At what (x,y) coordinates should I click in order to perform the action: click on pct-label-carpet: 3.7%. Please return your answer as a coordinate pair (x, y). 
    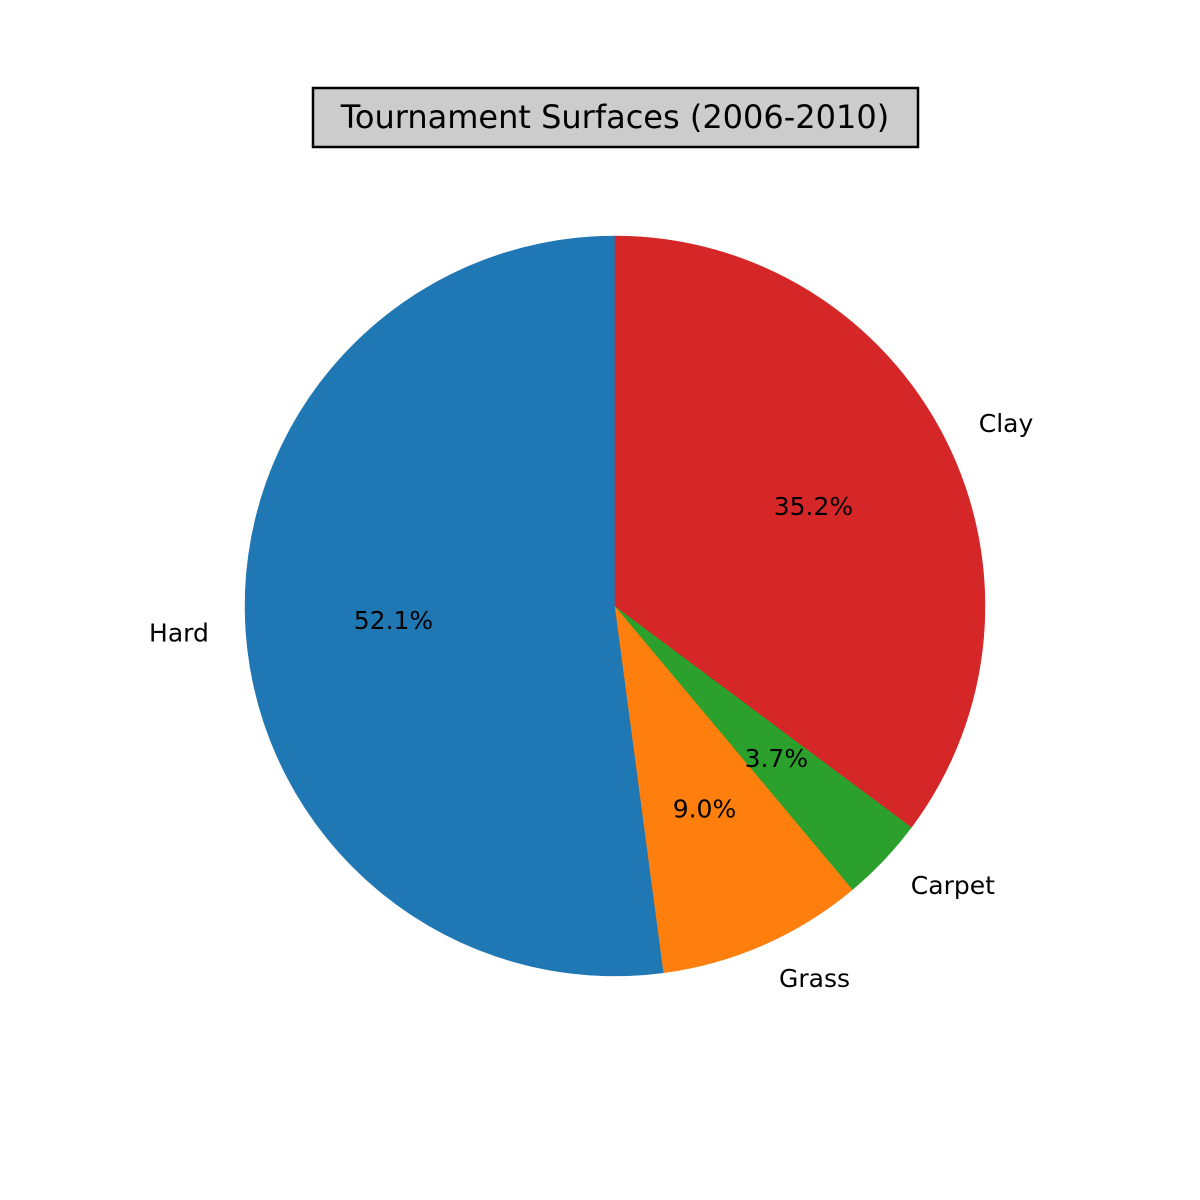
    Looking at the image, I should click on (777, 758).